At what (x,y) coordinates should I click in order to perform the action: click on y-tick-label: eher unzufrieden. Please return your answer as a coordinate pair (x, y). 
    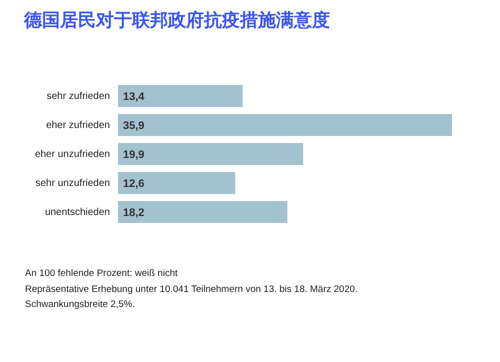
    Looking at the image, I should click on (72, 154).